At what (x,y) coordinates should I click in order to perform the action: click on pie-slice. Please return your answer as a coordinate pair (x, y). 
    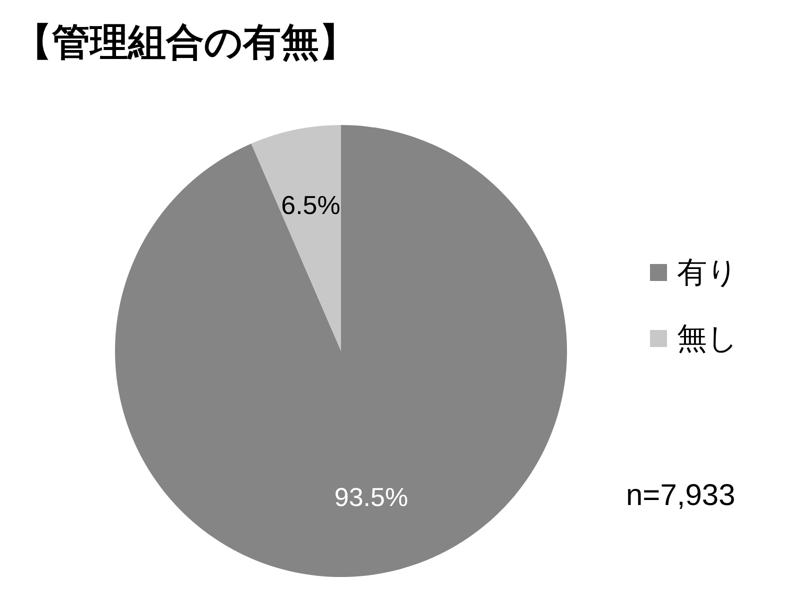
    Looking at the image, I should click on (296, 238).